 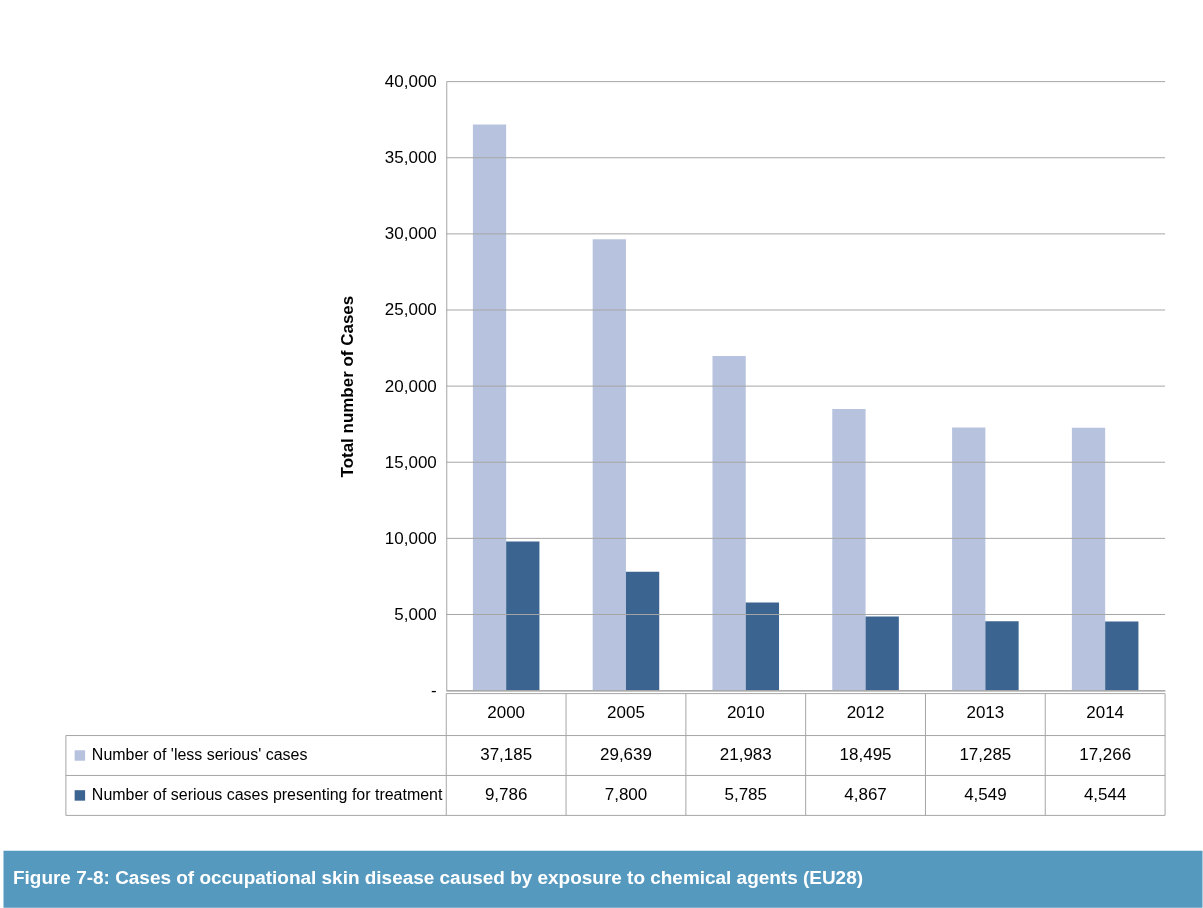 I want to click on legend-label: Number of 'less serious' cases, so click(x=199, y=755).